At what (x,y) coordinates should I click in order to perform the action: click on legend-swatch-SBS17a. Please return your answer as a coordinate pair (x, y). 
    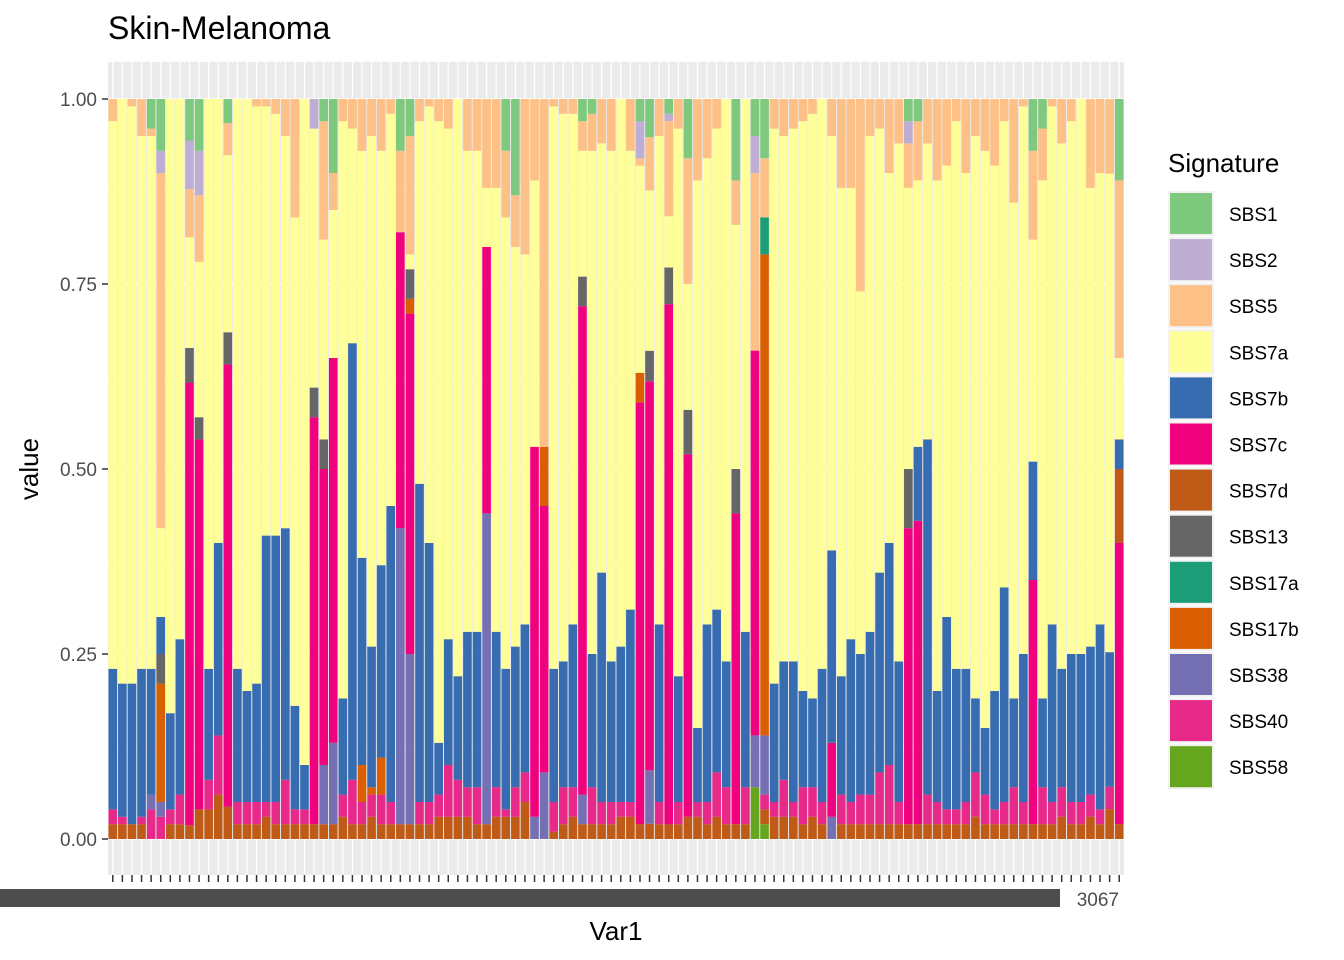
    Looking at the image, I should click on (1191, 582).